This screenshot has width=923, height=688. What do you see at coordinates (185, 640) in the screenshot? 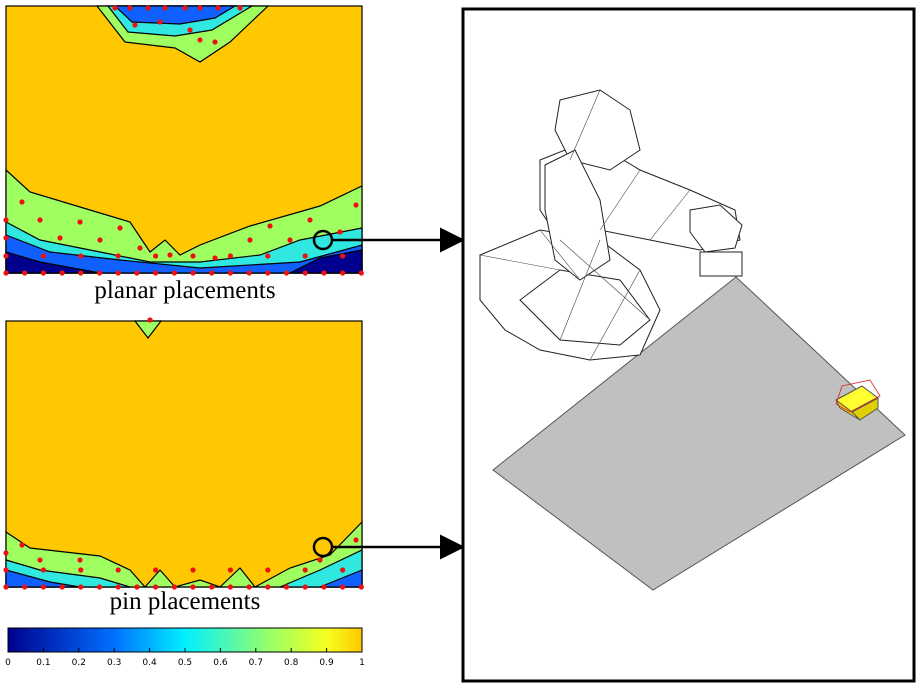
I see `colorbar` at bounding box center [185, 640].